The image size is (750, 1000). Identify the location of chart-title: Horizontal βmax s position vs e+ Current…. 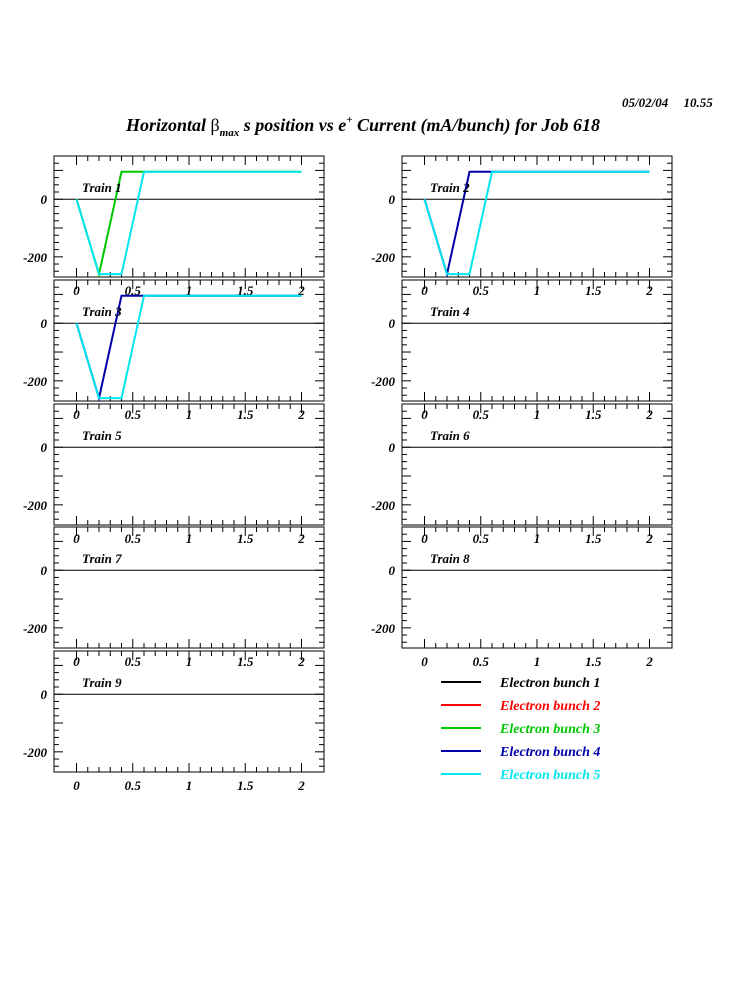
(362, 126).